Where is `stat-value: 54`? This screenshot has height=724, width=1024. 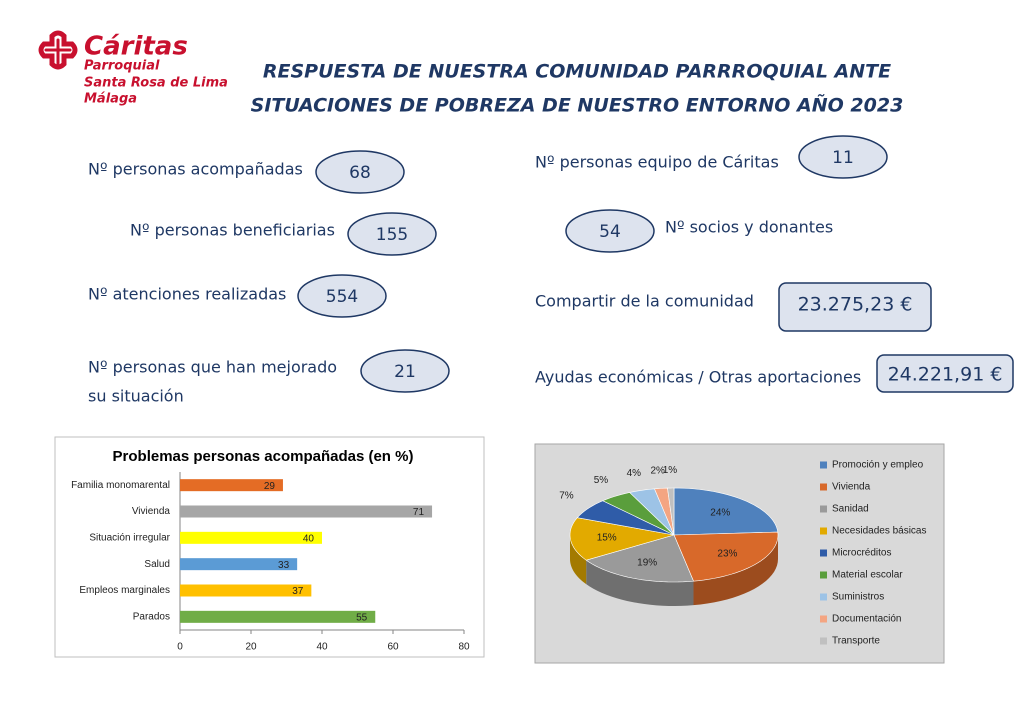 stat-value: 54 is located at coordinates (610, 232).